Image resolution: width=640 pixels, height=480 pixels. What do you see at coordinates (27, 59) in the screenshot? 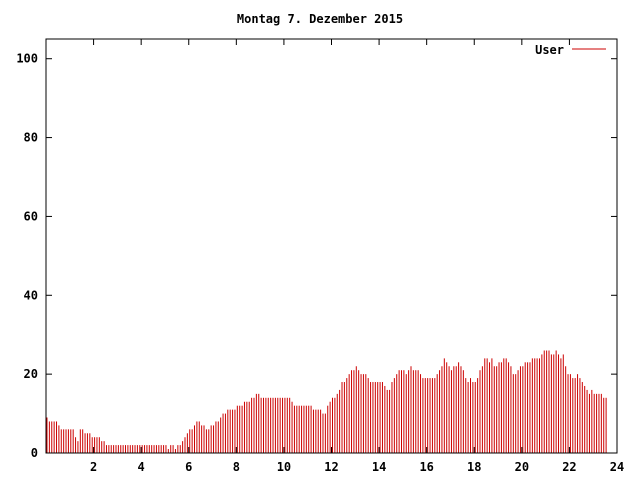
I see `y-tick-label: 100` at bounding box center [27, 59].